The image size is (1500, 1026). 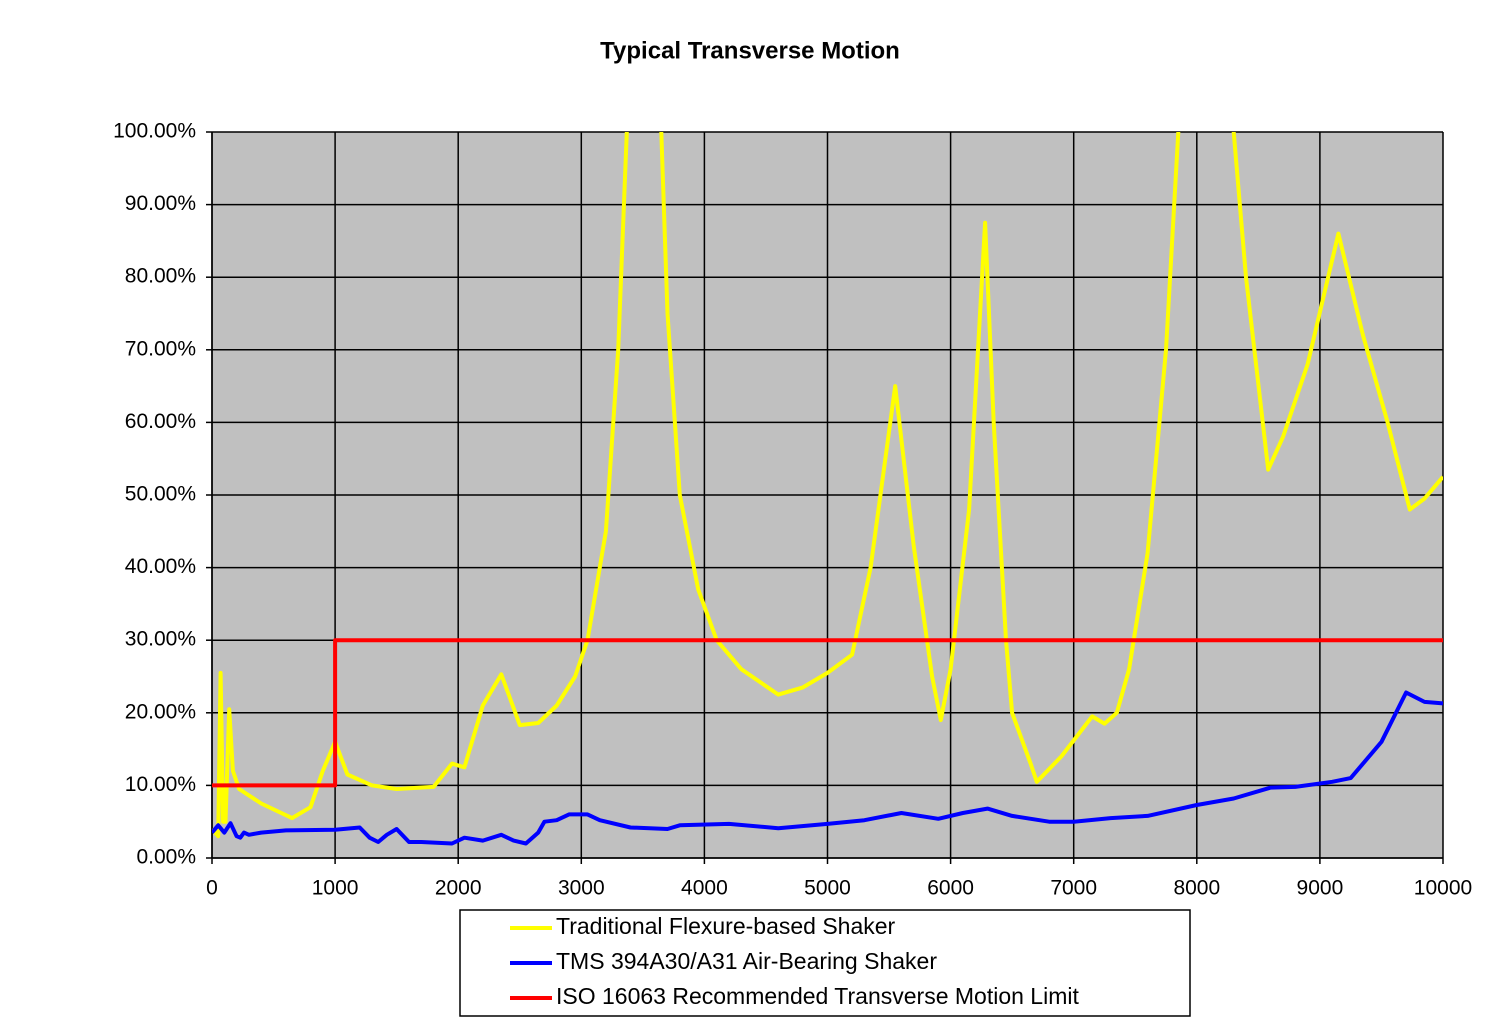 I want to click on x-tick-label: 4000, so click(x=704, y=888).